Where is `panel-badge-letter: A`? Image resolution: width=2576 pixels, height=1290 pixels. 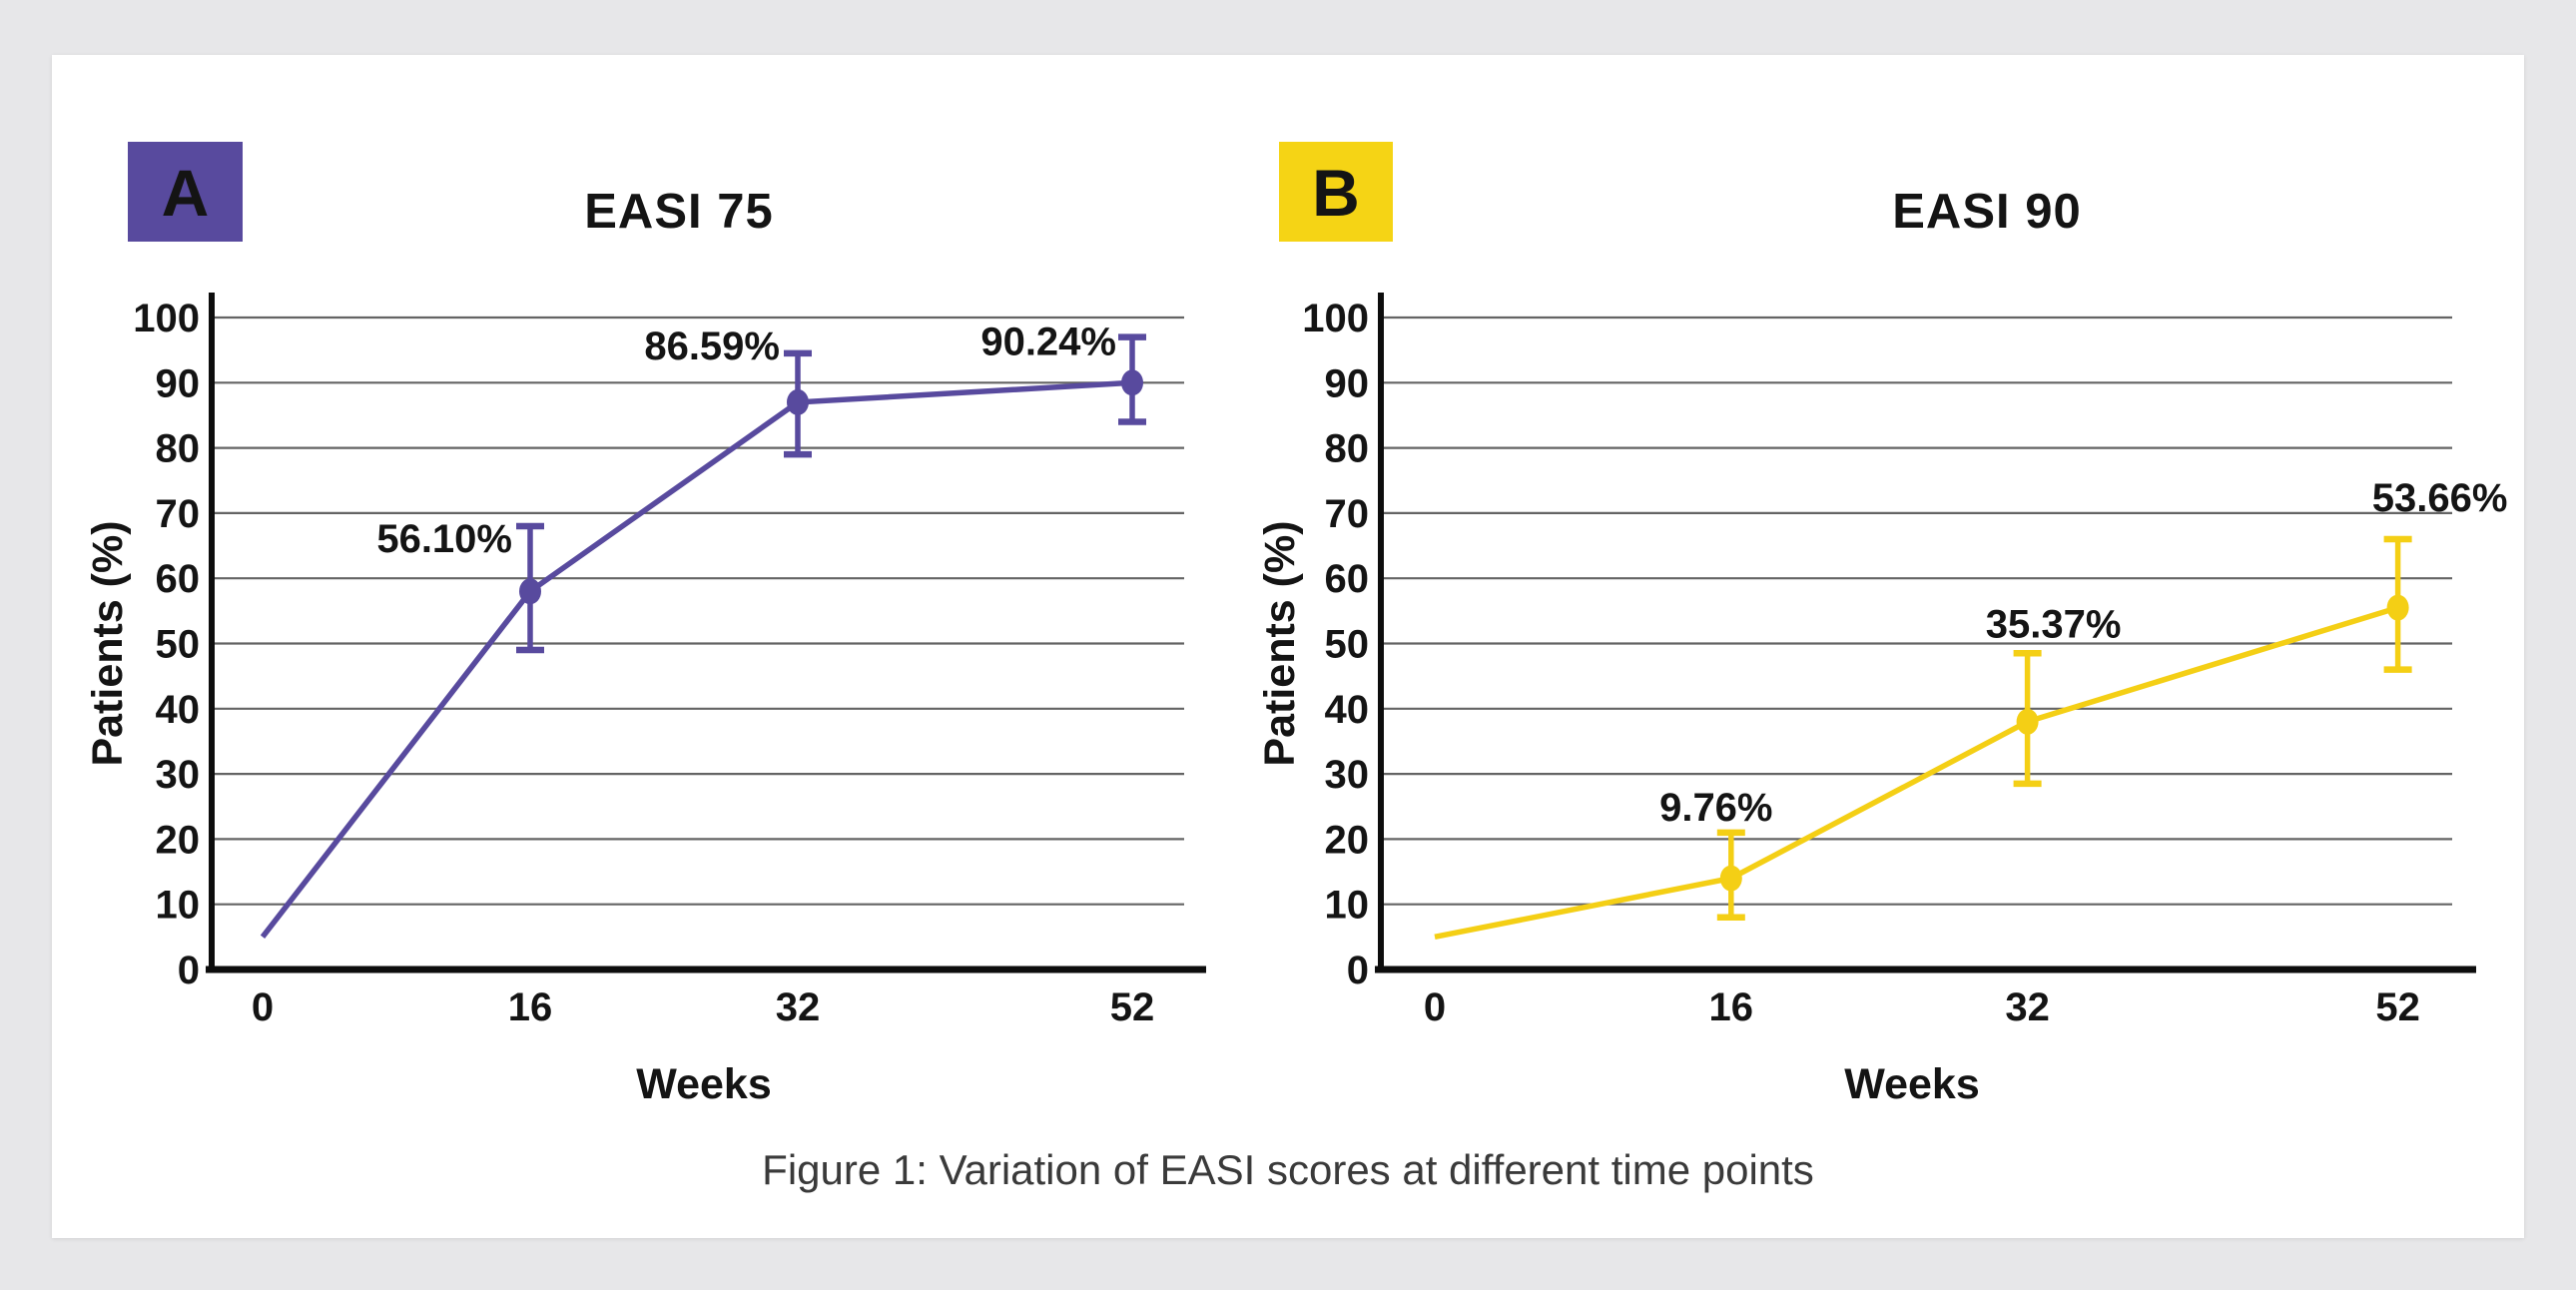 panel-badge-letter: A is located at coordinates (186, 193).